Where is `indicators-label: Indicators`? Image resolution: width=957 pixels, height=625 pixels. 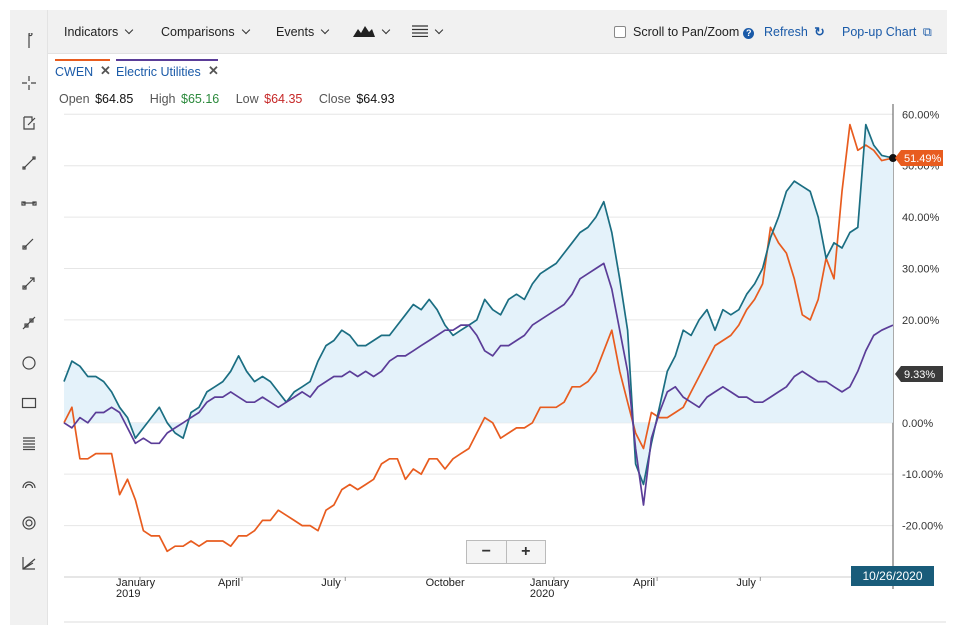 indicators-label: Indicators is located at coordinates (91, 32).